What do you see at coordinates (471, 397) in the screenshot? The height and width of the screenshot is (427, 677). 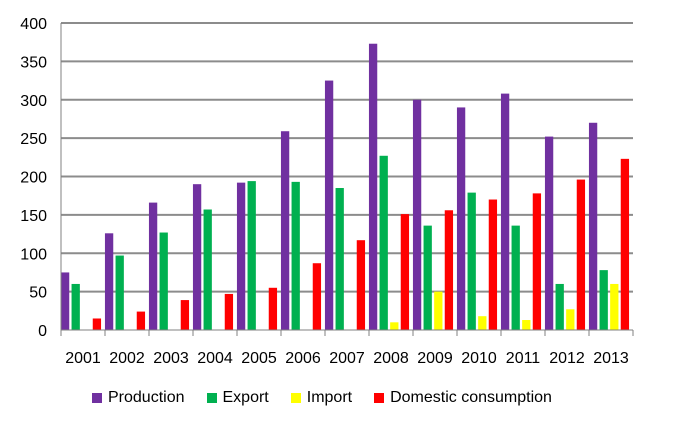 I see `legend-label: Domestic consumption` at bounding box center [471, 397].